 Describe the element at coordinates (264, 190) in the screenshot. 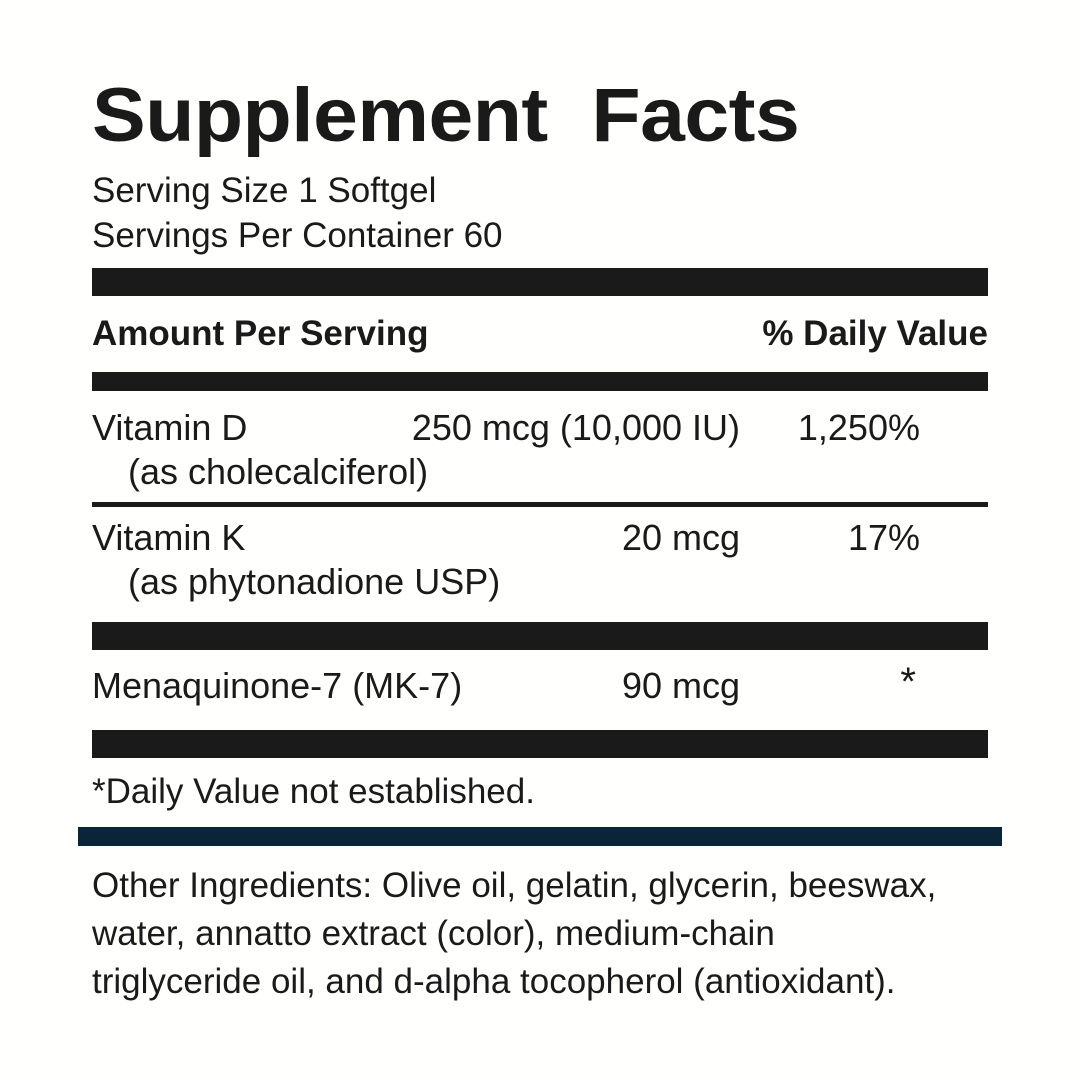

I see `serving-size: Serving Size 1 Softgel` at that location.